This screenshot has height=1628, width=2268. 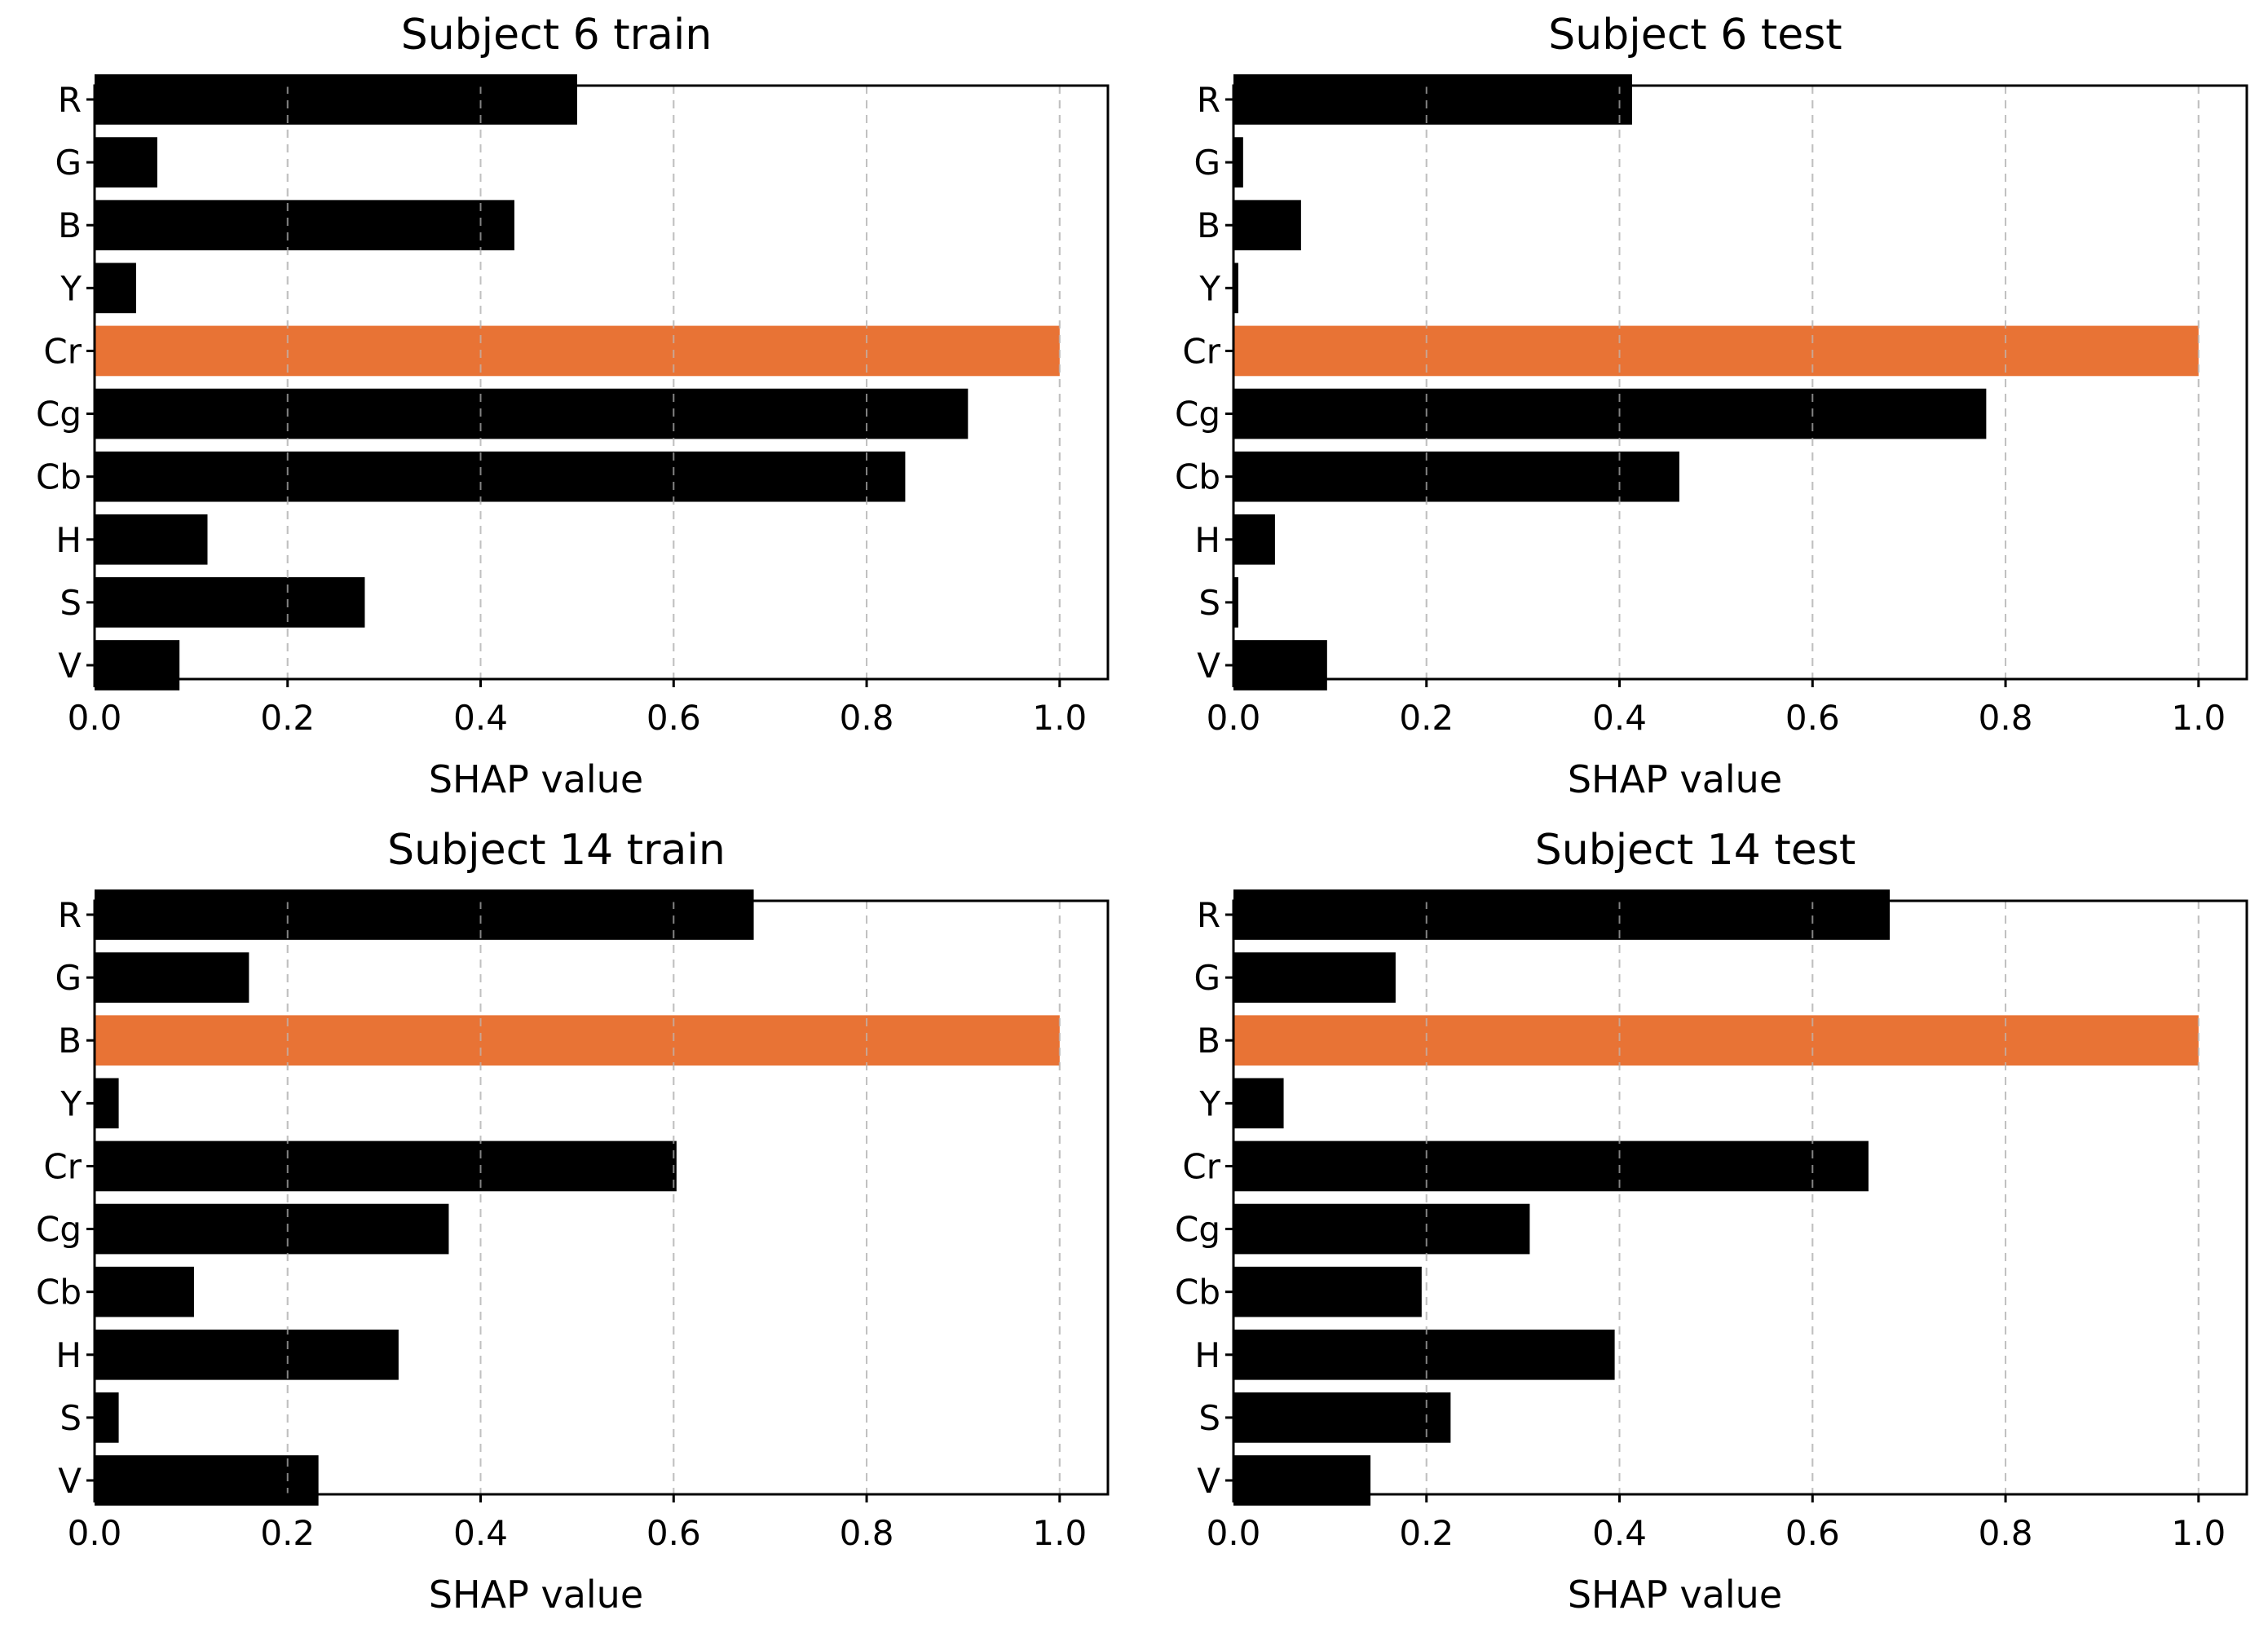 What do you see at coordinates (1695, 36) in the screenshot?
I see `chart-title: Subject 6 test` at bounding box center [1695, 36].